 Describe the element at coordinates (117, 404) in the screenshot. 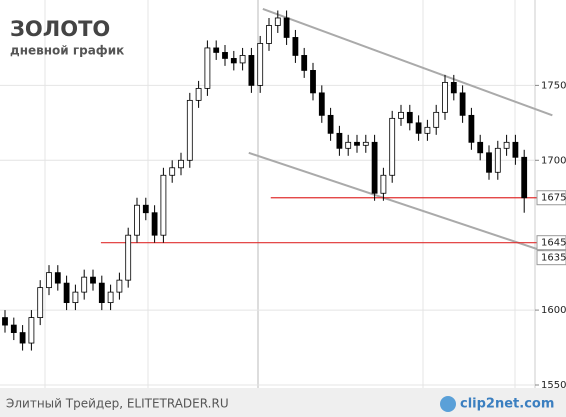

I see `footer-text: Элитный Трейдер, ELITETRADER.RU` at that location.